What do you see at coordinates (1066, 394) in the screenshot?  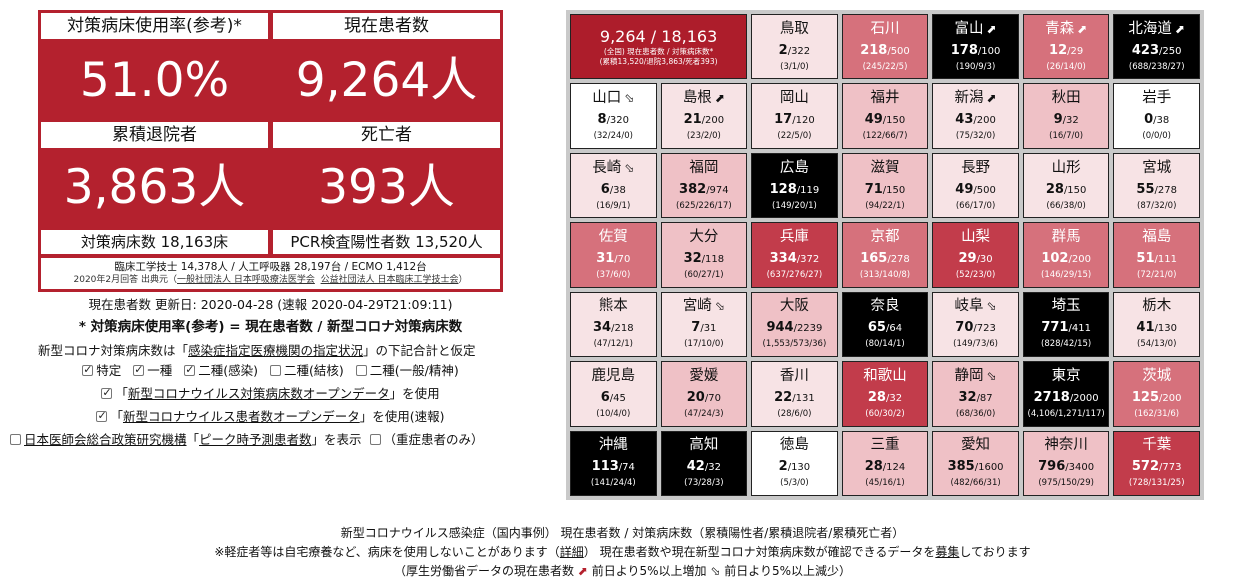 I see `prefecture-cell: 東京 2718/2000 (4,106/1,271/117)` at bounding box center [1066, 394].